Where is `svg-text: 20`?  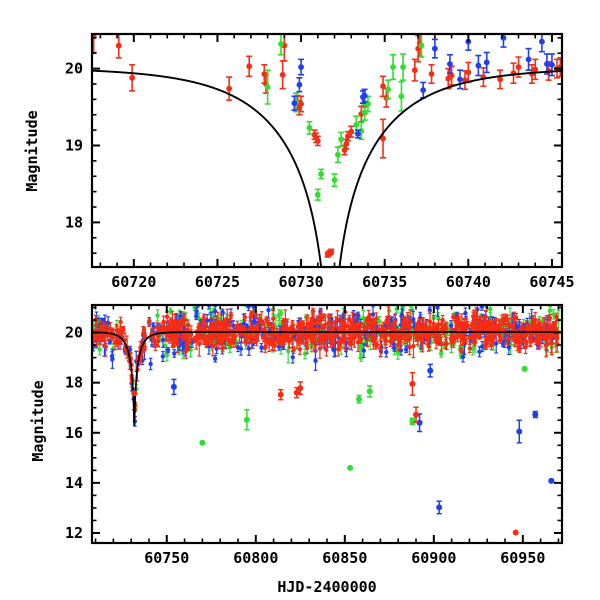 svg-text: 20 is located at coordinates (74, 69).